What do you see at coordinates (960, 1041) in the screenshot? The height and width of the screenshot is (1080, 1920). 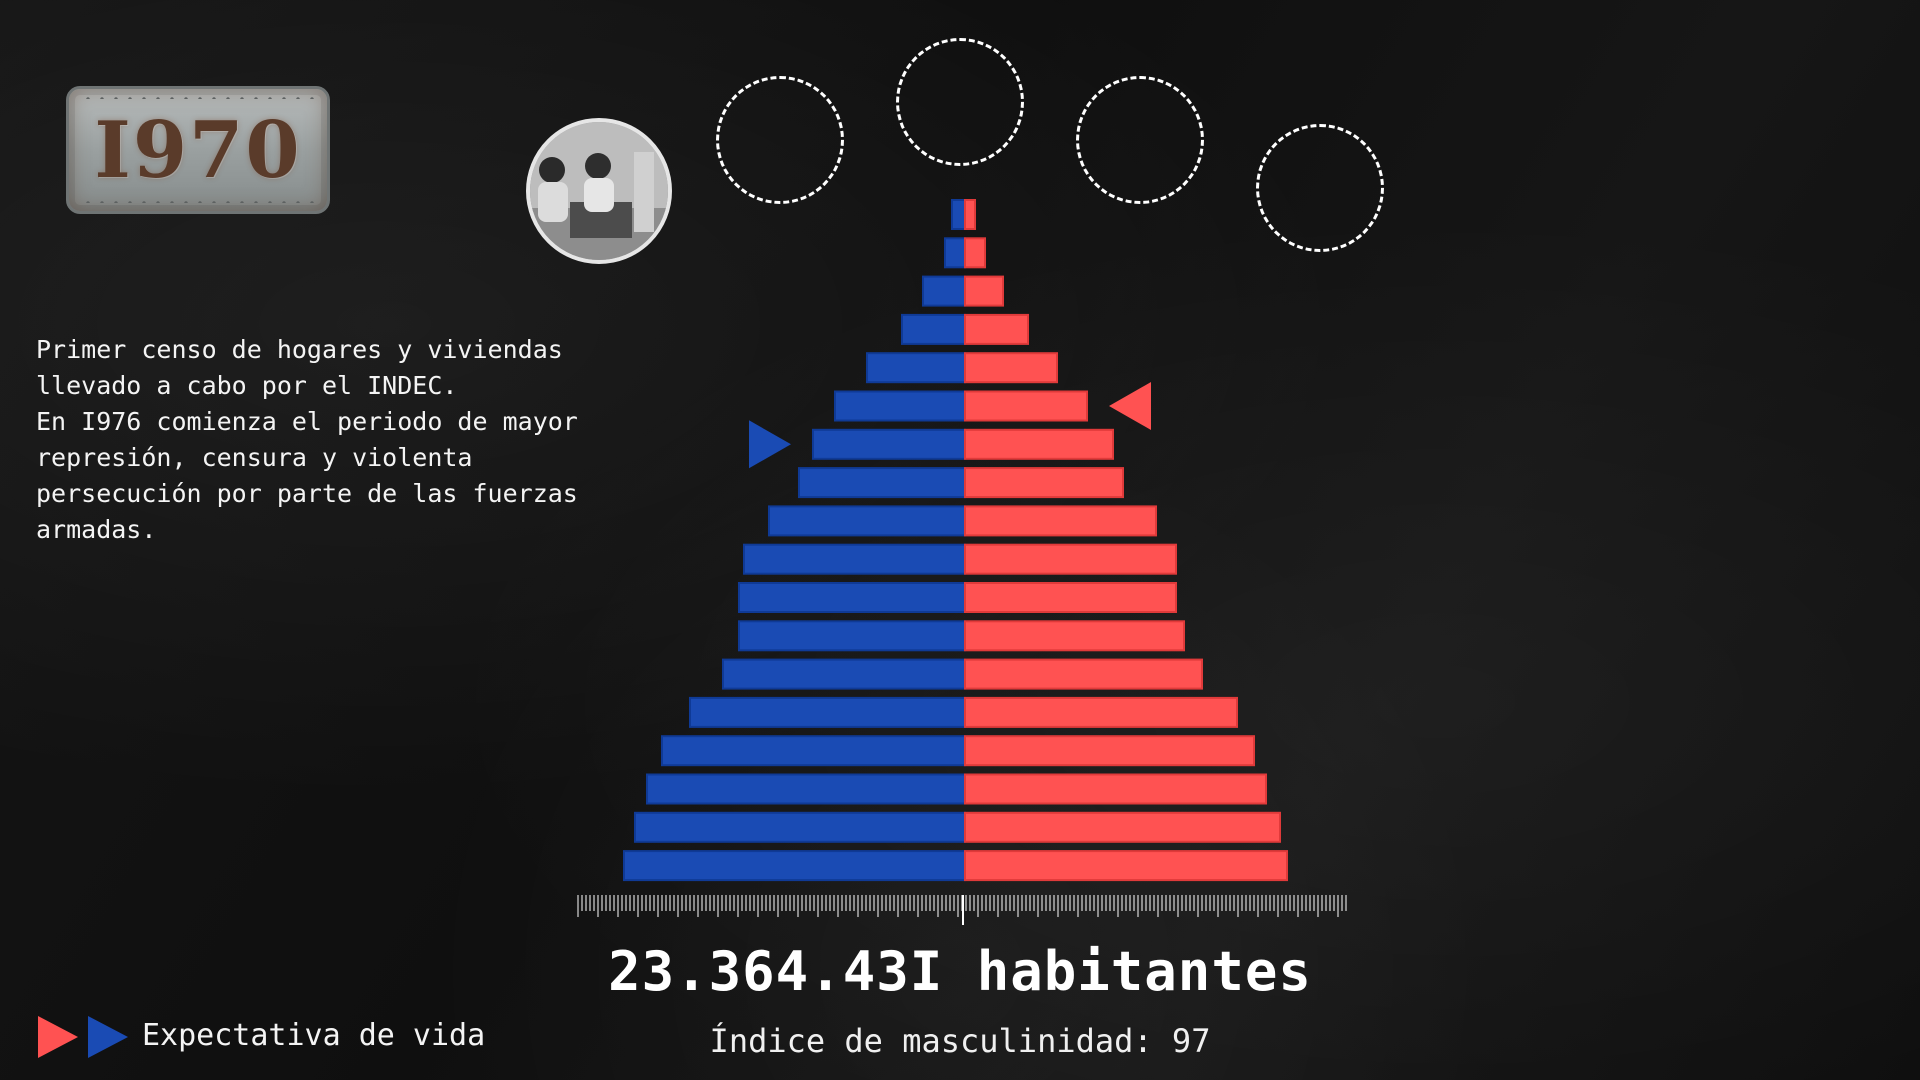 I see `masculinity-index: Índice de masculinidad: 97` at bounding box center [960, 1041].